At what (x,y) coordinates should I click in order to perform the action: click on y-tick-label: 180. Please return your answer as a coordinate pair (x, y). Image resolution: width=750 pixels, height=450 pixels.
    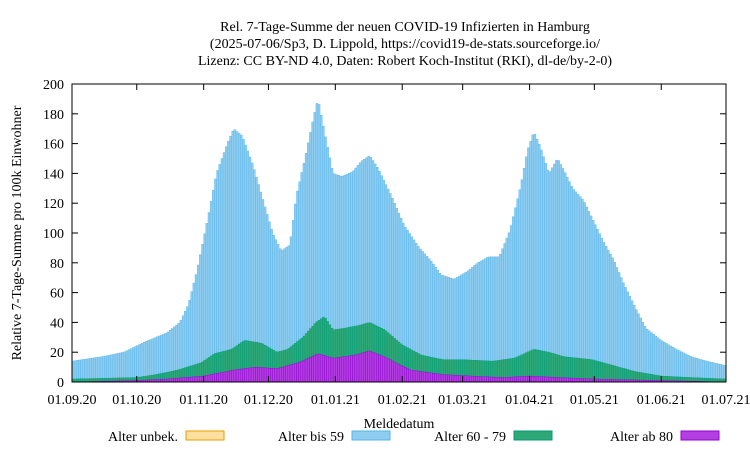
    Looking at the image, I should click on (53, 115).